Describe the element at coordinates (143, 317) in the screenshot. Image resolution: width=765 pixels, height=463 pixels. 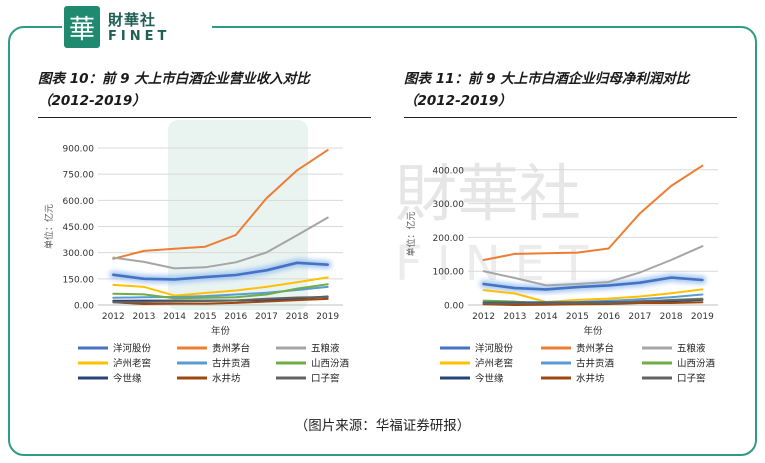
I see `c1-xtick-label: 2013` at that location.